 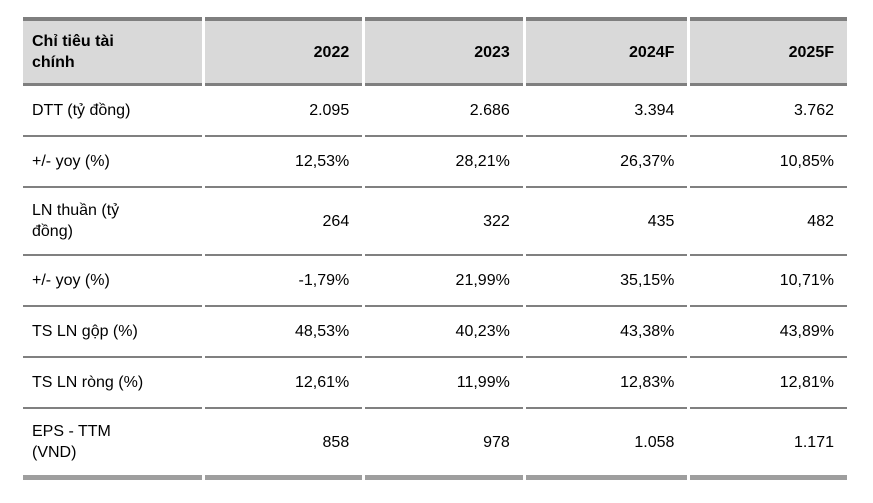 I want to click on value-cell: 10,85%, so click(x=768, y=162).